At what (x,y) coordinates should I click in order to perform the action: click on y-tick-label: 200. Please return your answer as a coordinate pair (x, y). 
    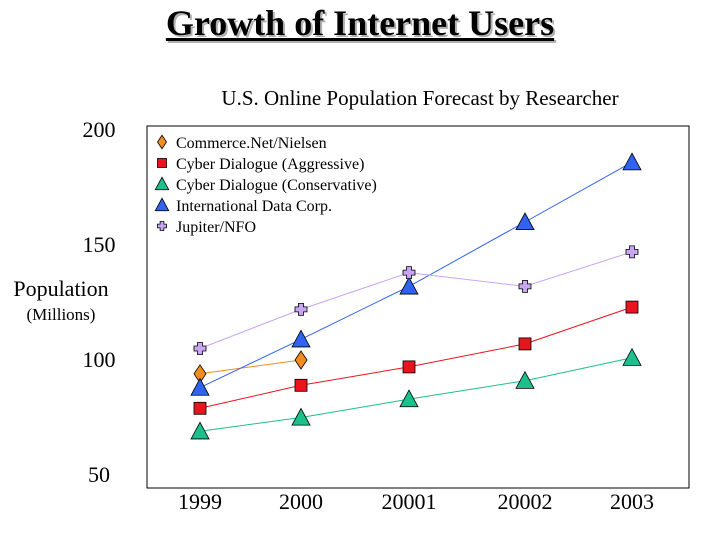
    Looking at the image, I should click on (99, 129).